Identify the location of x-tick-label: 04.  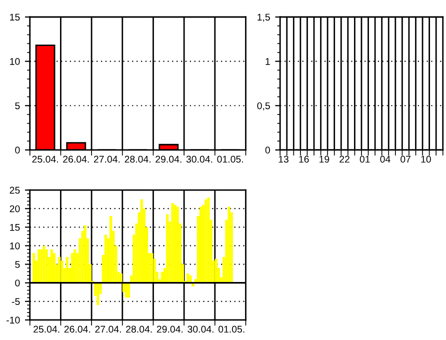
(385, 159).